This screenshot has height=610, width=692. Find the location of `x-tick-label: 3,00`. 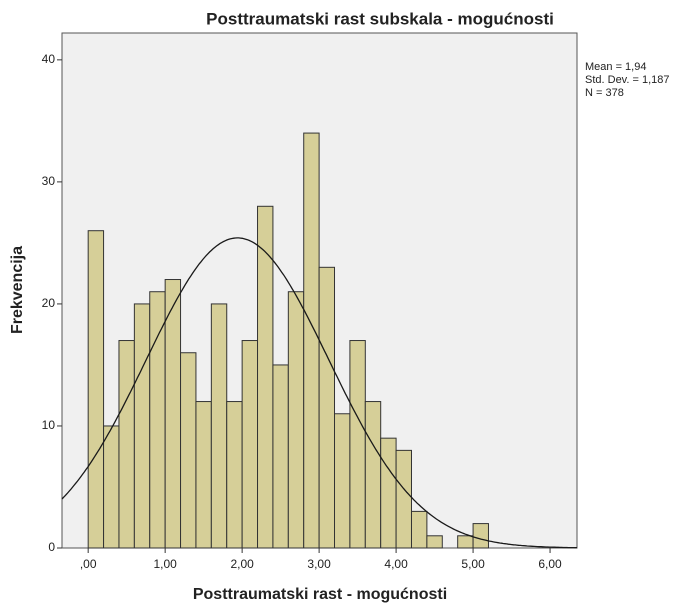

x-tick-label: 3,00 is located at coordinates (319, 564).